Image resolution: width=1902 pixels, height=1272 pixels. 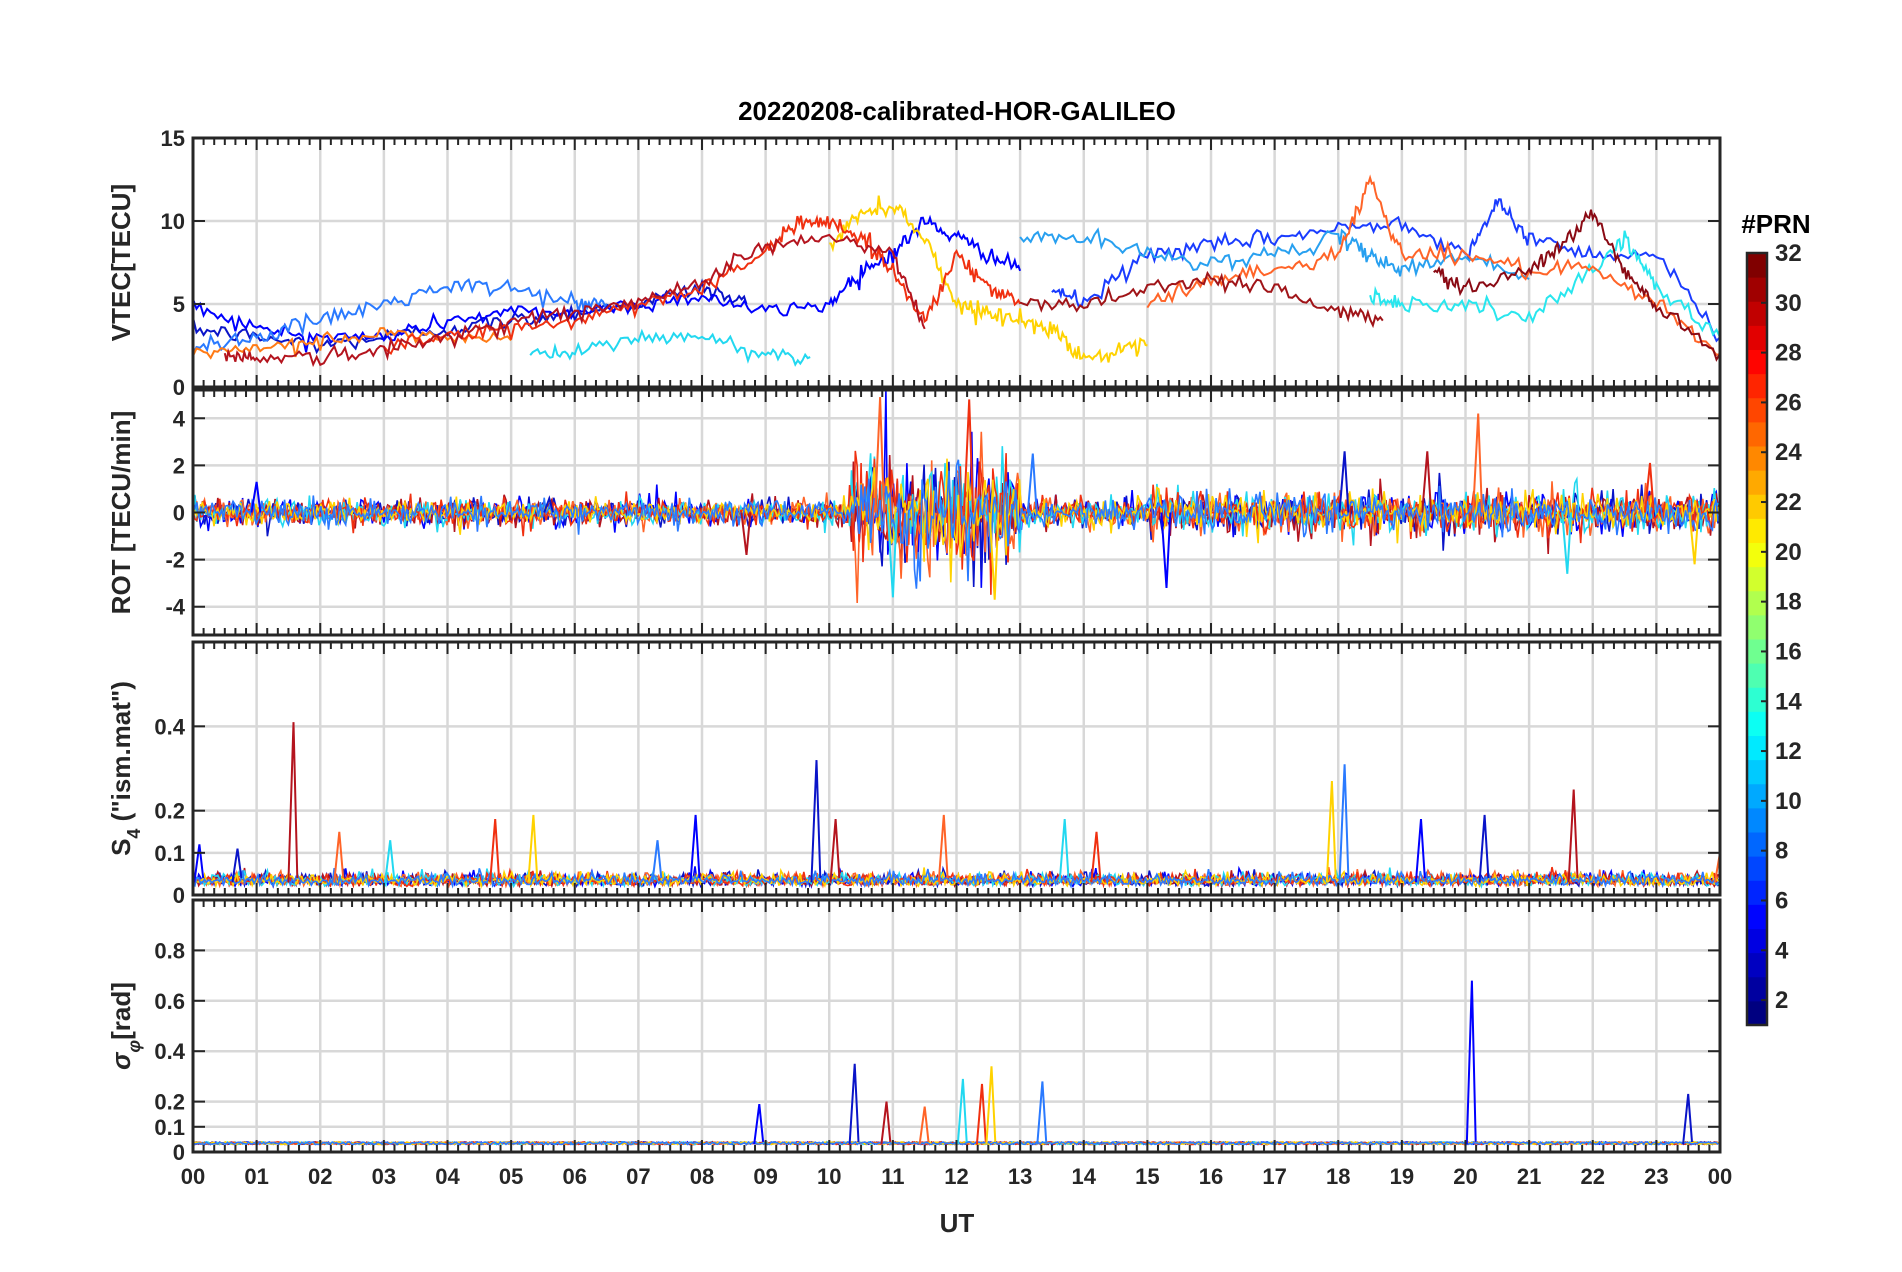 I want to click on x-tick-label: 23, so click(x=1656, y=1176).